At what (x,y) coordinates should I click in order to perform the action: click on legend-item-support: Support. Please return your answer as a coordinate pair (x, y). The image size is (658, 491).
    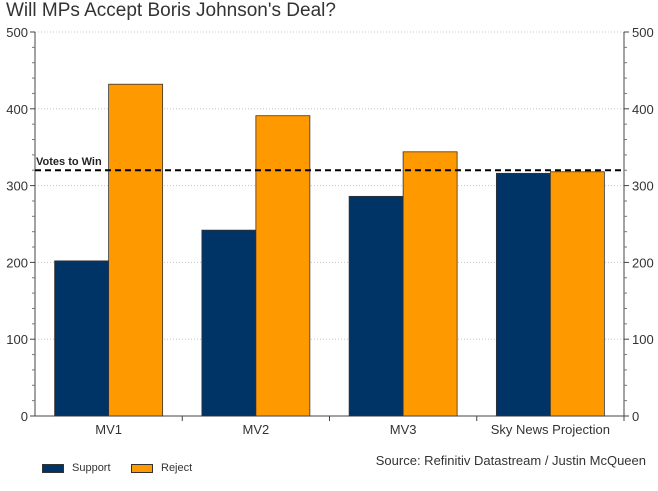
    Looking at the image, I should click on (76, 468).